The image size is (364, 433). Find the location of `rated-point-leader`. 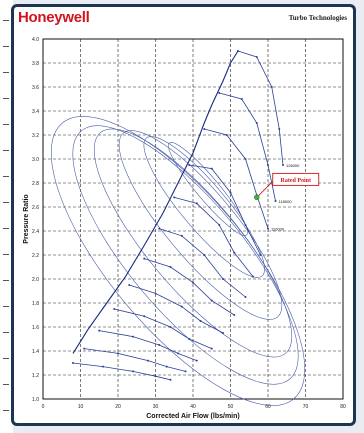

rated-point-leader is located at coordinates (265, 189).